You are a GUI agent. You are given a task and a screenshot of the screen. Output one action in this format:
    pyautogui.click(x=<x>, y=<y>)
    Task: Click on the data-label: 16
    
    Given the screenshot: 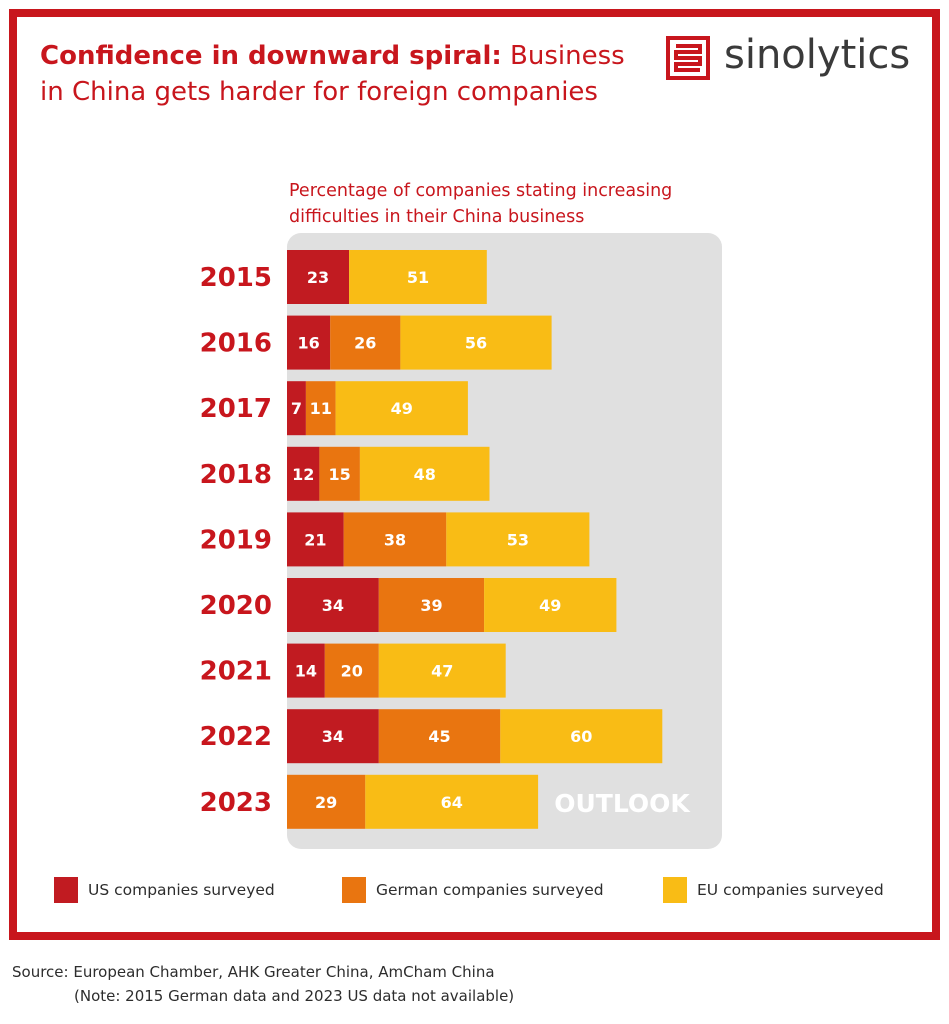 What is the action you would take?
    pyautogui.click(x=308, y=343)
    